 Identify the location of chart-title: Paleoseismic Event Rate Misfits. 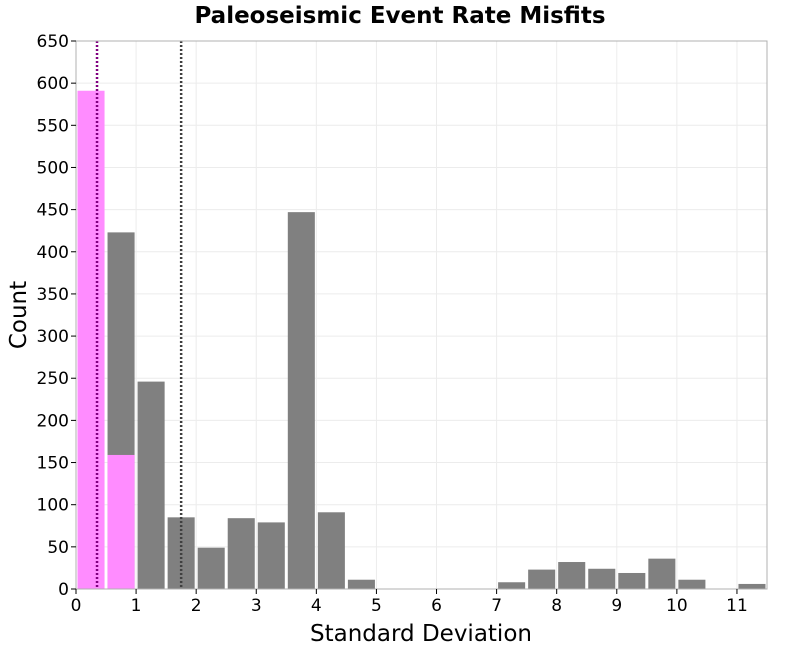
(399, 16).